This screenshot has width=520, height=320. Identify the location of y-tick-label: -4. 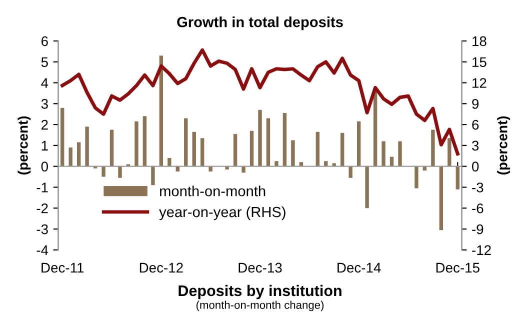
(42, 250).